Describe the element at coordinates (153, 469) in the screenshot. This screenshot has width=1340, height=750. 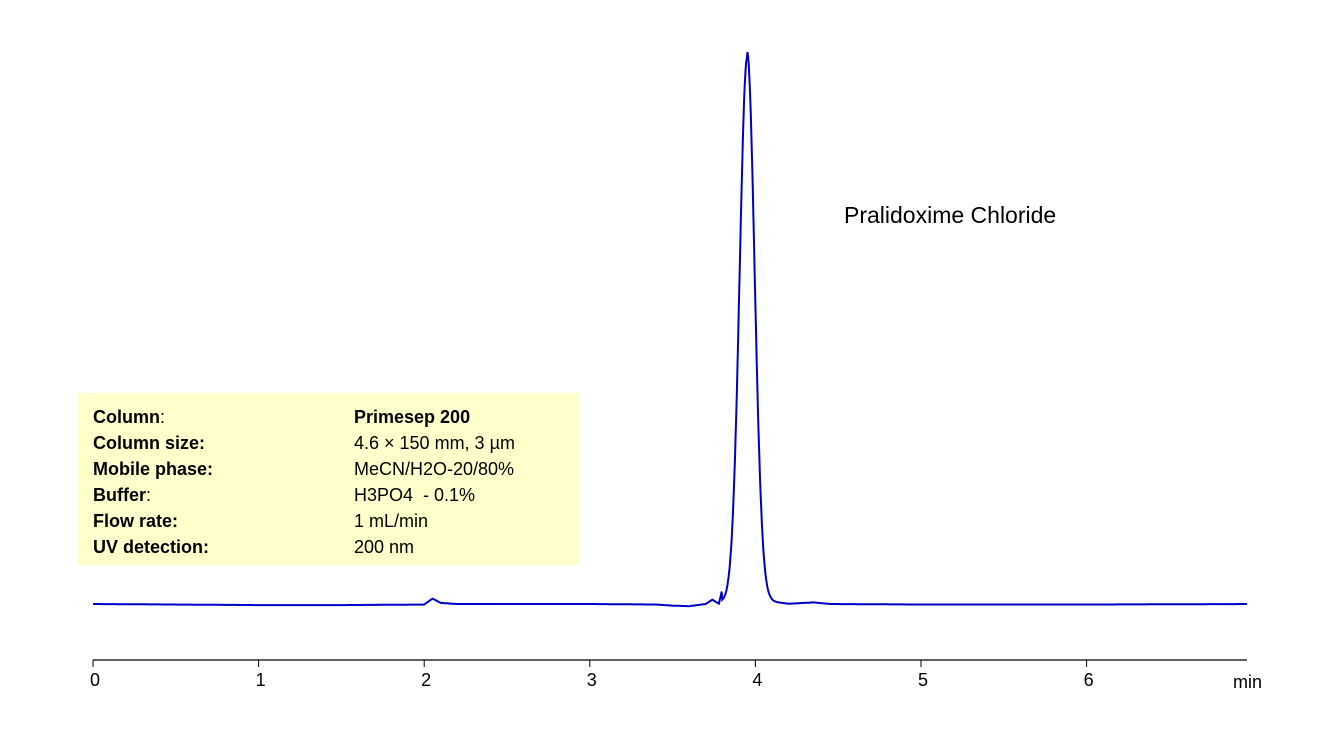
I see `condition-label: Mobile phase:` at that location.